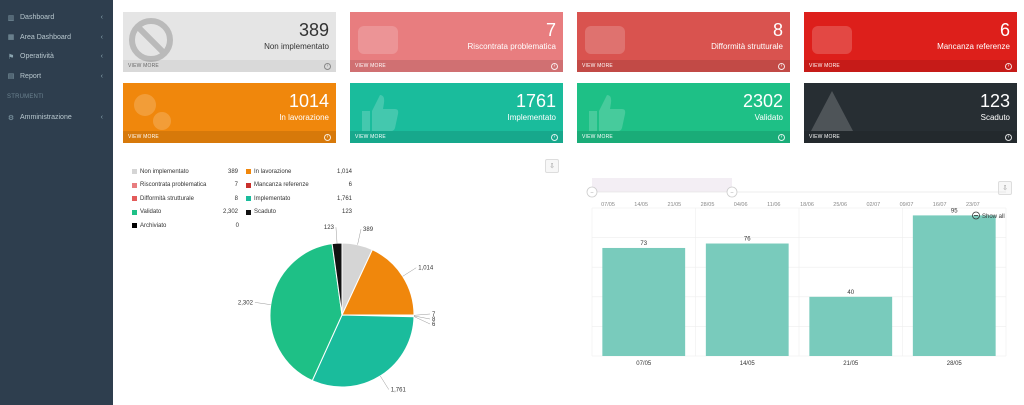  I want to click on warning-icon, so click(832, 111).